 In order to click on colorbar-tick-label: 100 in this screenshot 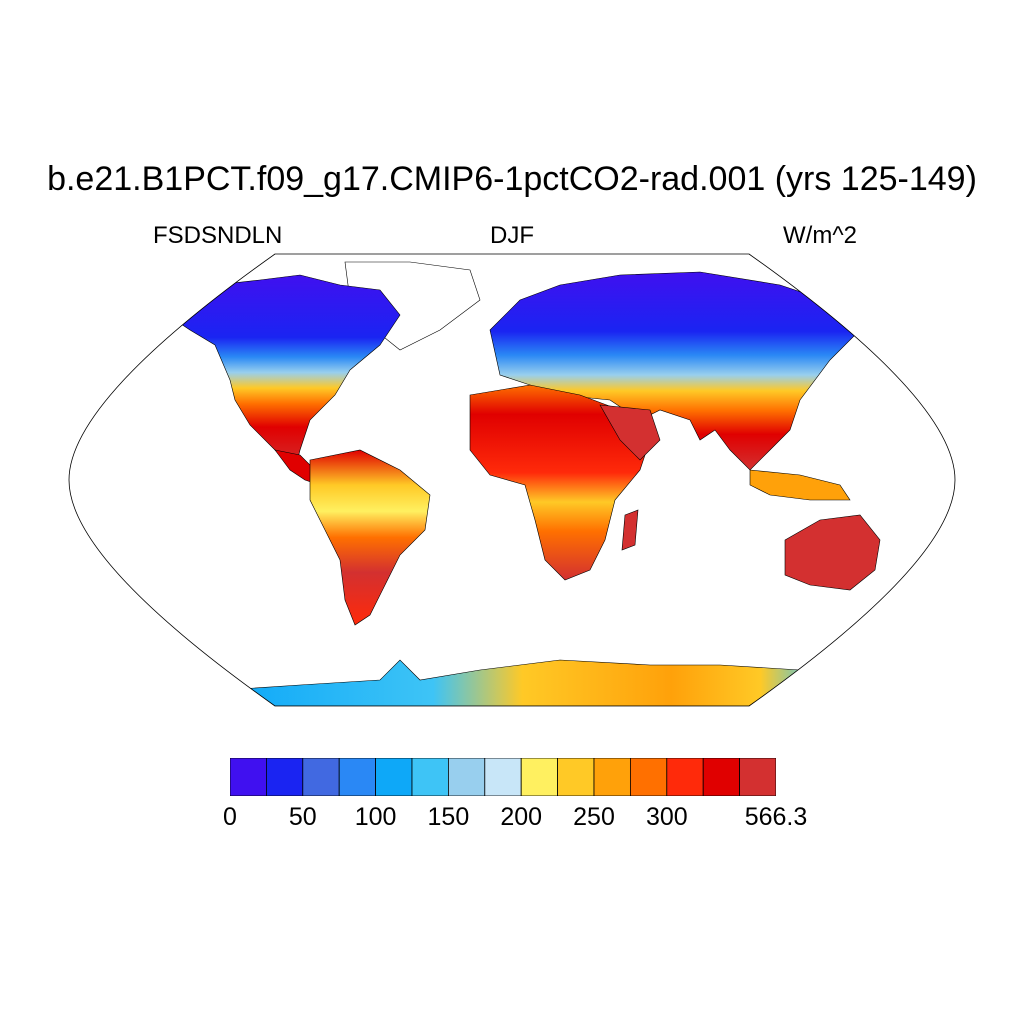, I will do `click(375, 817)`.